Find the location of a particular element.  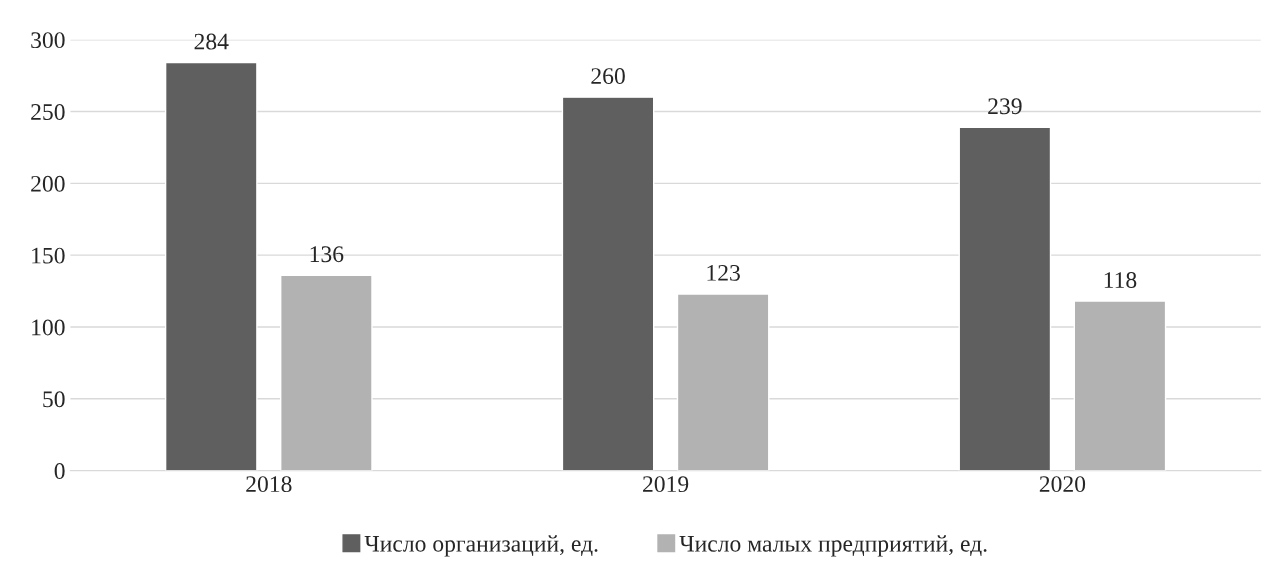

y-tick-label: 300 is located at coordinates (48, 40).